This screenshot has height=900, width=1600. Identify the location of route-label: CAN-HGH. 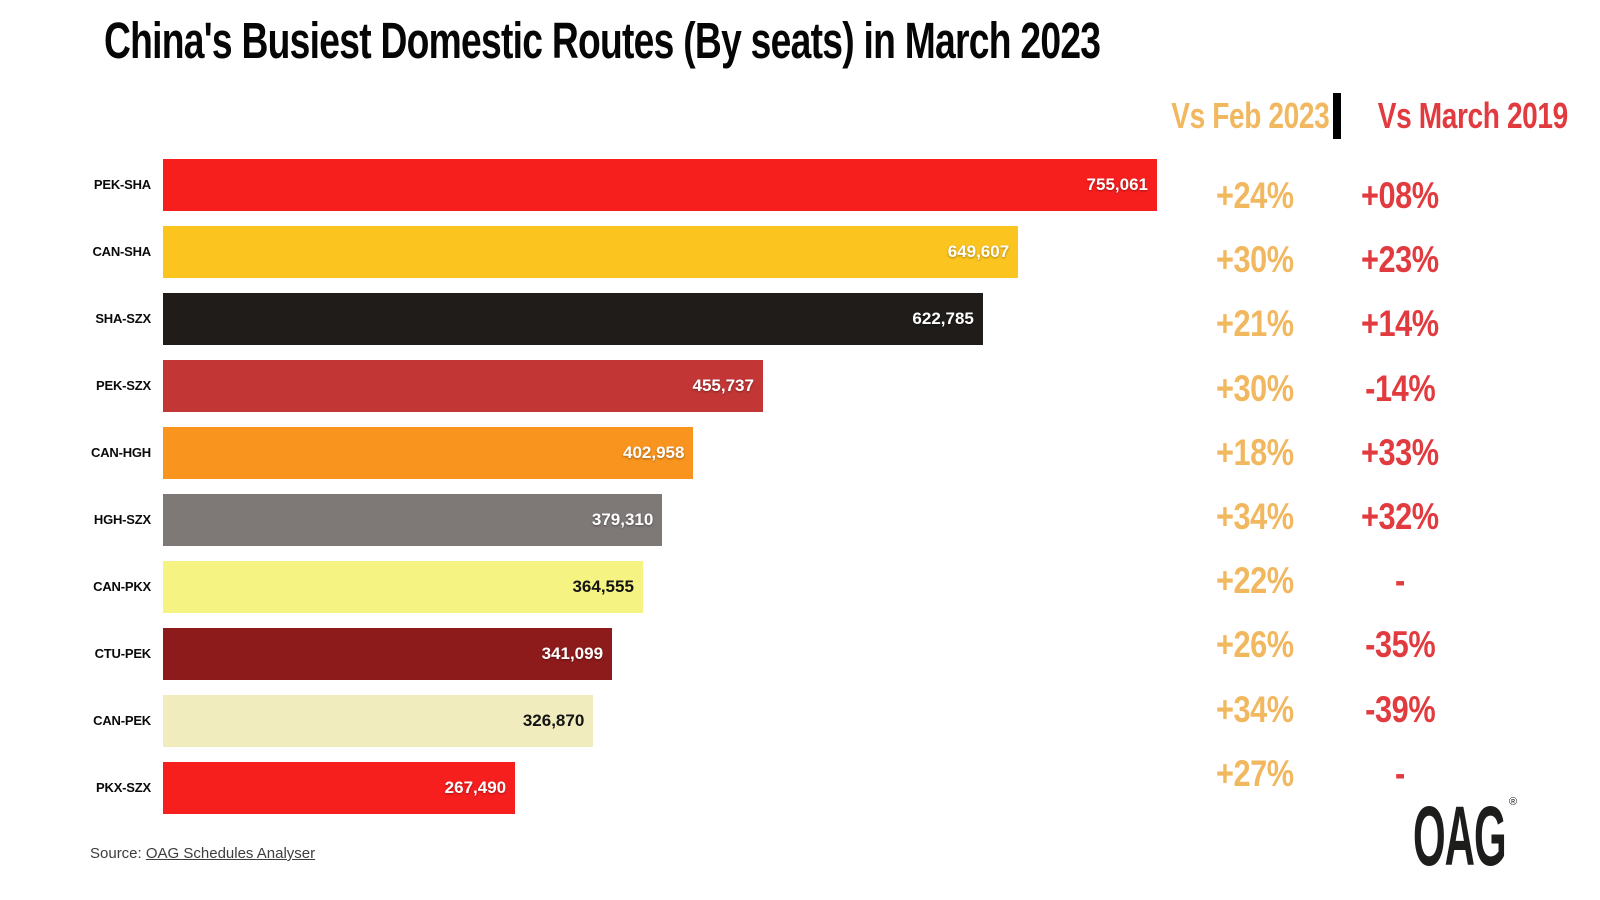
(121, 452).